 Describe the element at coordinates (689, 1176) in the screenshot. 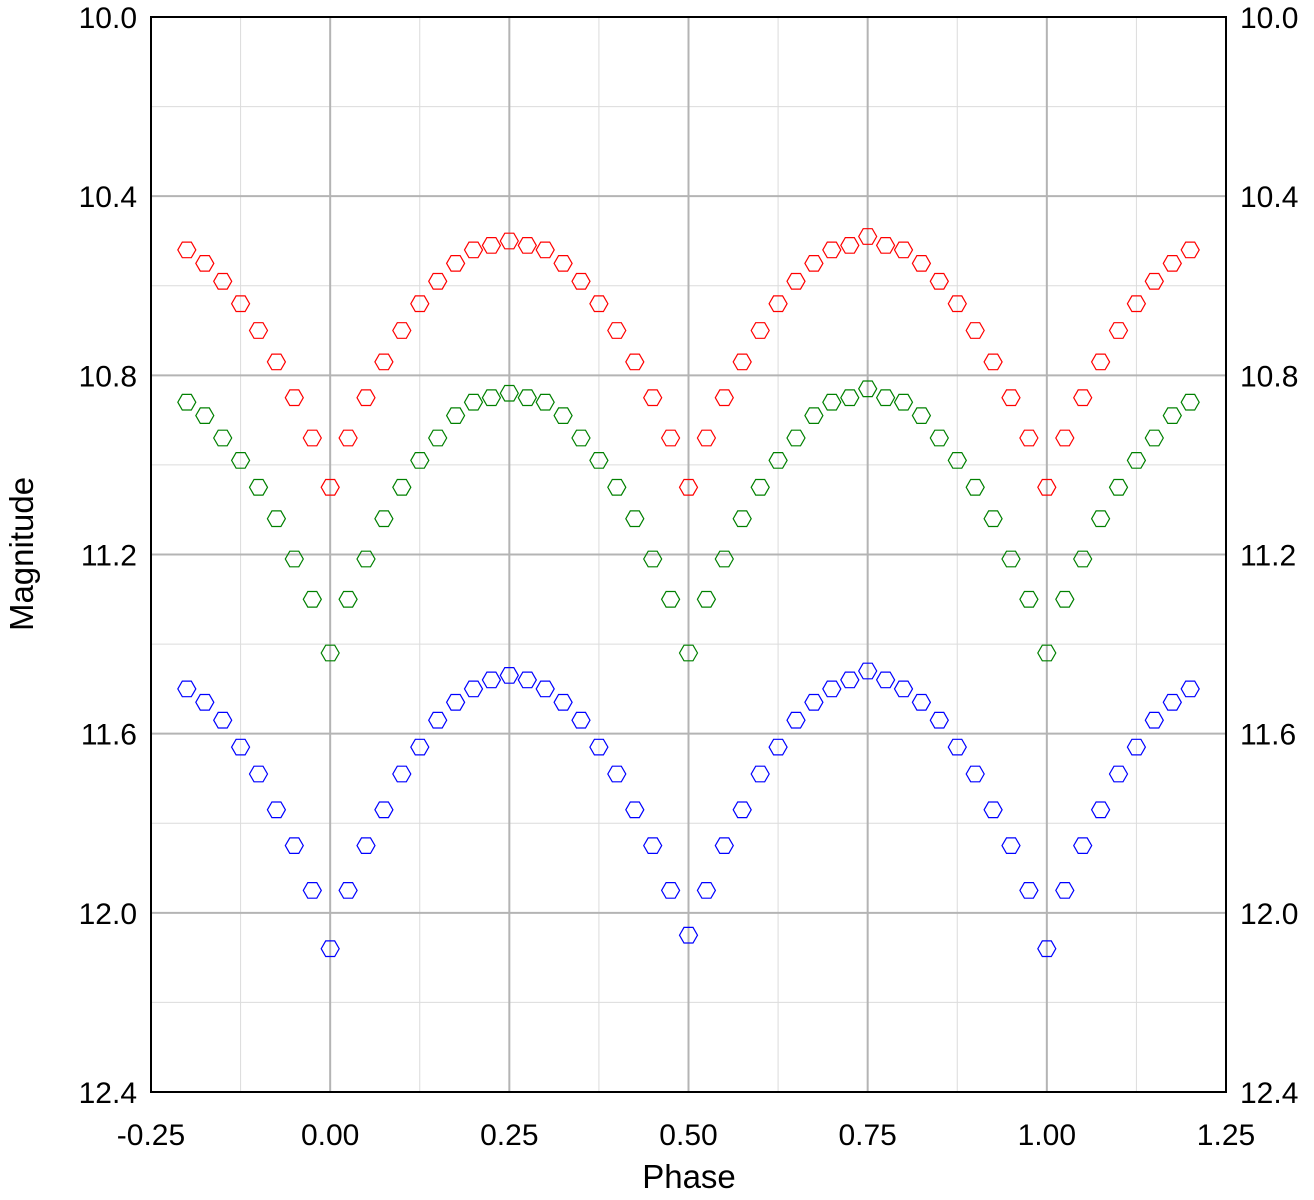

I see `x-axis-label: Phase` at that location.